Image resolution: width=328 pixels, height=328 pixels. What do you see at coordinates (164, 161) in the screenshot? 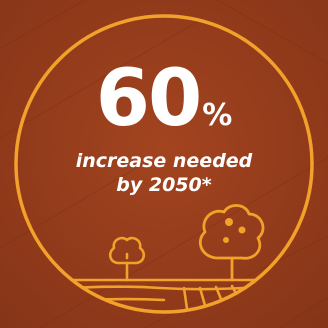
I see `stat-caption-line-1: increase needed` at bounding box center [164, 161].